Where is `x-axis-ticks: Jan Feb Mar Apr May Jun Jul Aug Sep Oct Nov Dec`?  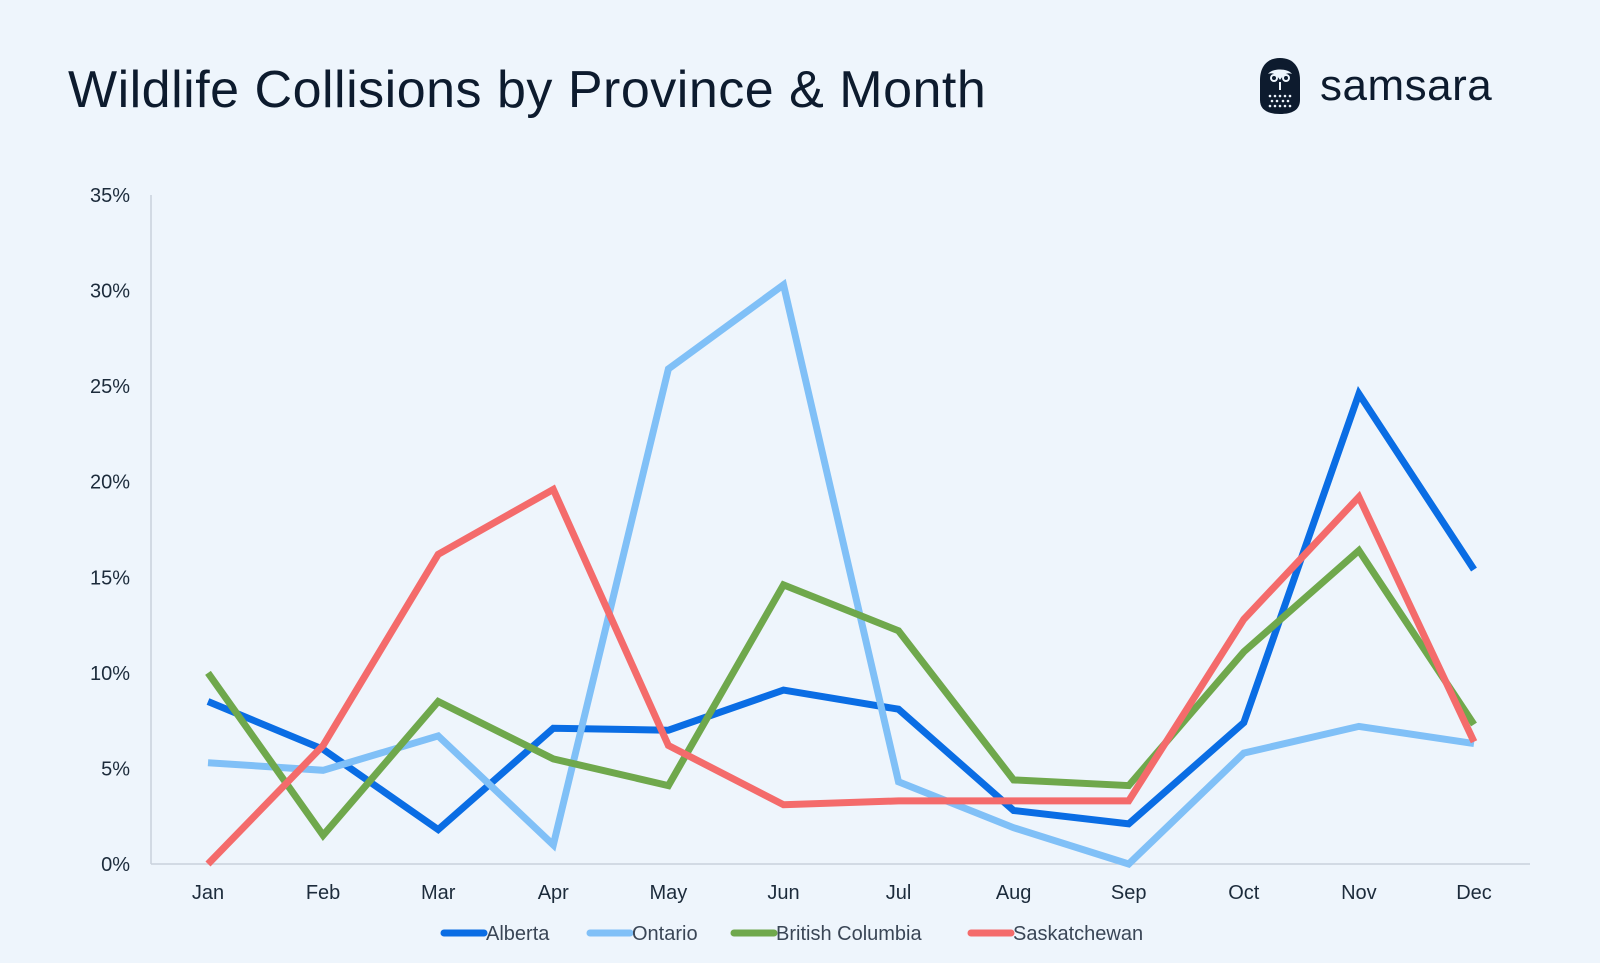 x-axis-ticks: Jan Feb Mar Apr May Jun Jul Aug Sep Oct Nov Dec is located at coordinates (842, 893).